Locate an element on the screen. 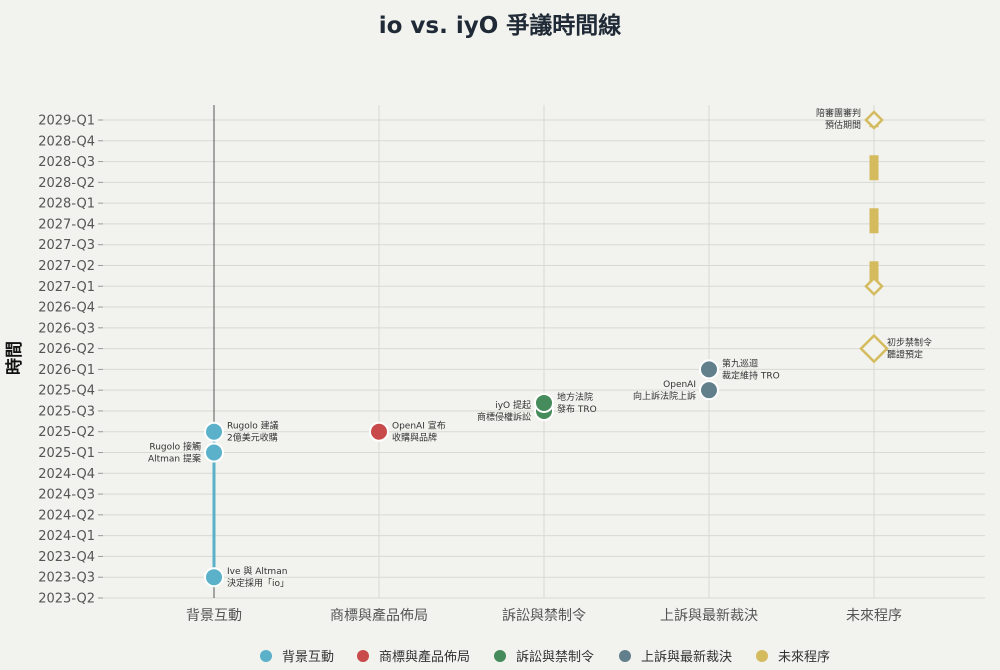 This screenshot has width=1000, height=670. legend-label: 背景互動 is located at coordinates (308, 657).